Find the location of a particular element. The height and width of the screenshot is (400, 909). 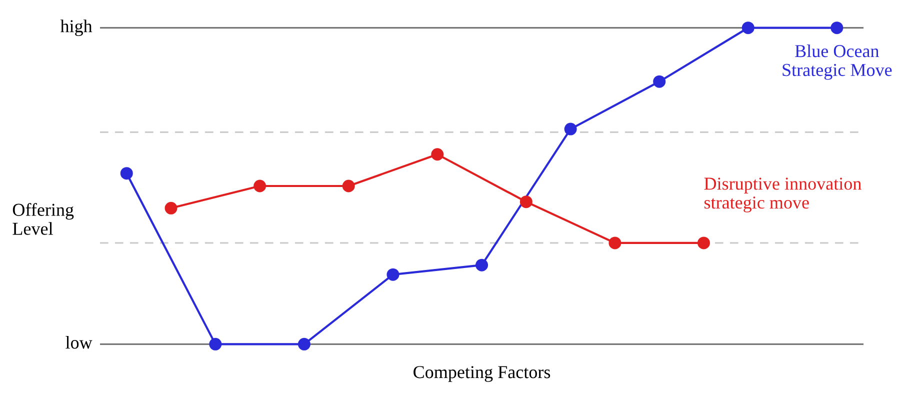

ref-line-label: low is located at coordinates (79, 342).